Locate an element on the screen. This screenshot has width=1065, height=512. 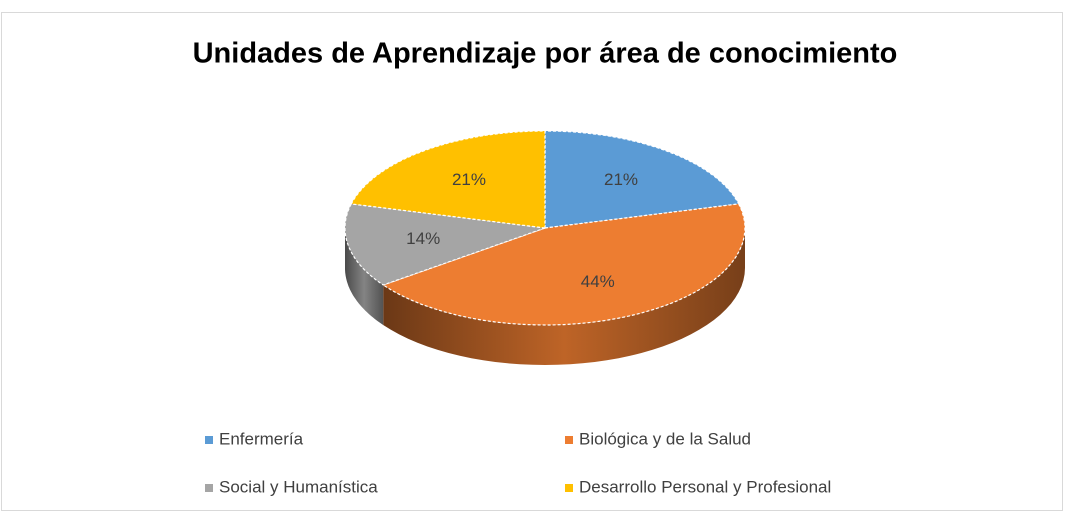
legend-label: Social y Humanística is located at coordinates (298, 486).